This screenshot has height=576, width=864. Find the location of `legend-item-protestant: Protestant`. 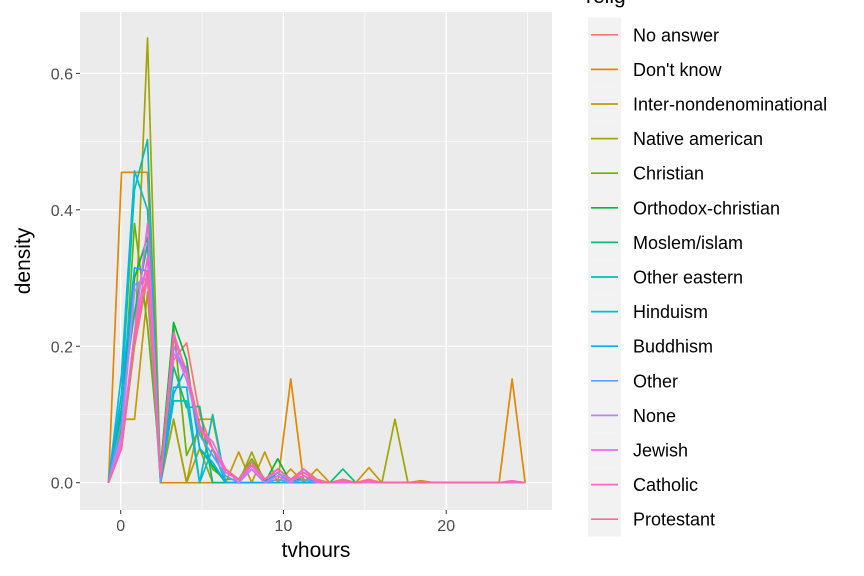

legend-item-protestant: Protestant is located at coordinates (651, 519).